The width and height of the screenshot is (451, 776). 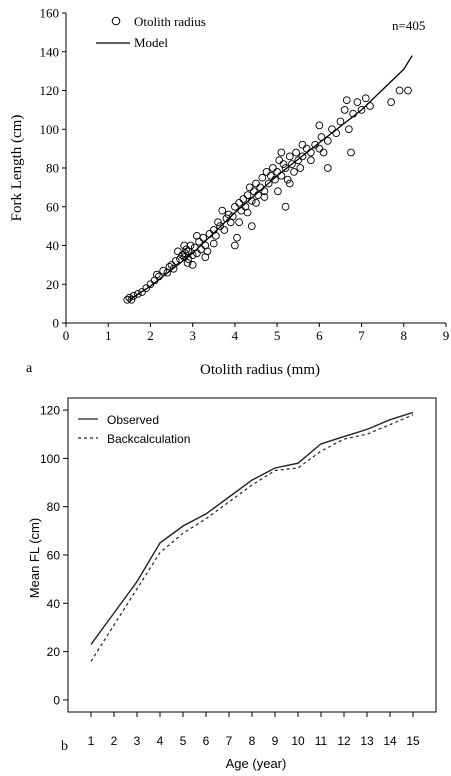 I want to click on panel-b-x-tick-label: 1, so click(x=91, y=741).